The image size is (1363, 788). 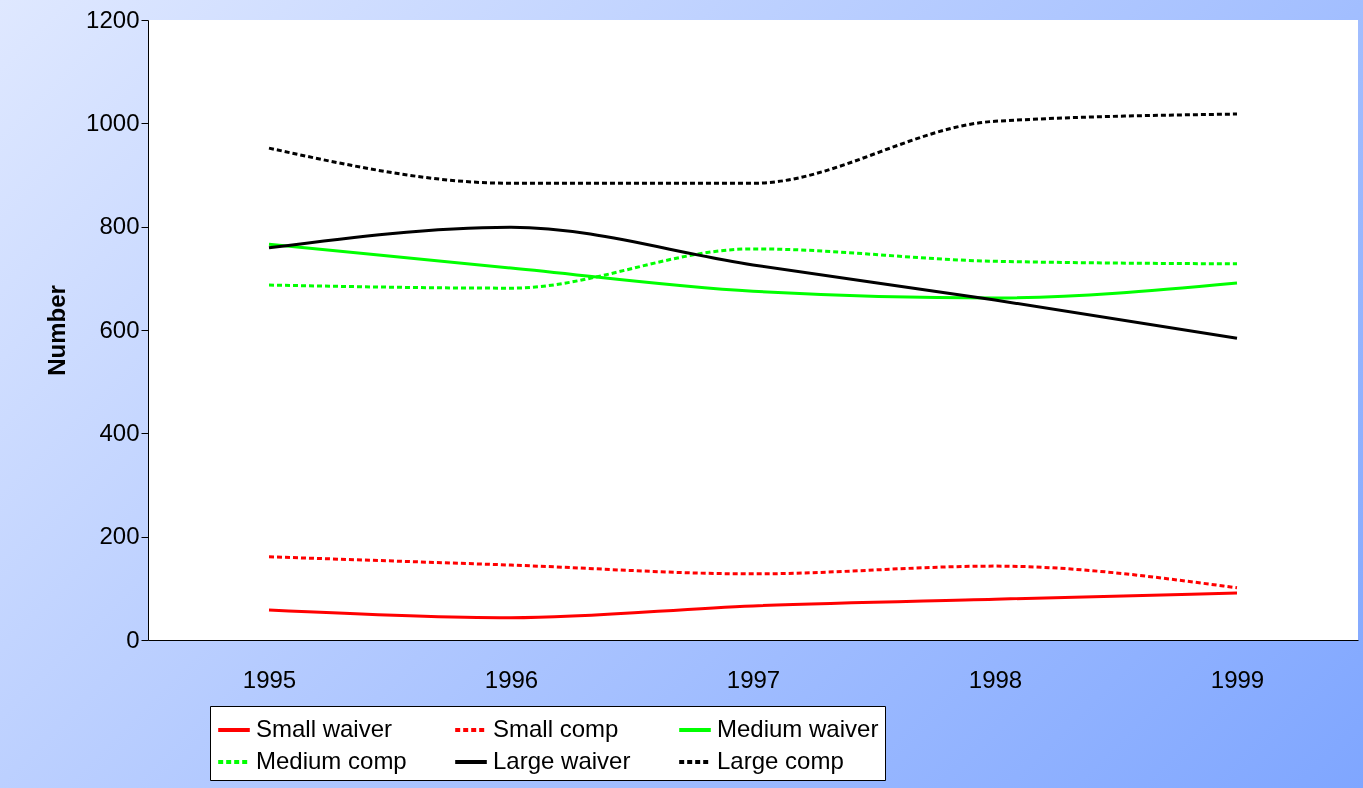 What do you see at coordinates (119, 226) in the screenshot?
I see `y-tick-label: 800` at bounding box center [119, 226].